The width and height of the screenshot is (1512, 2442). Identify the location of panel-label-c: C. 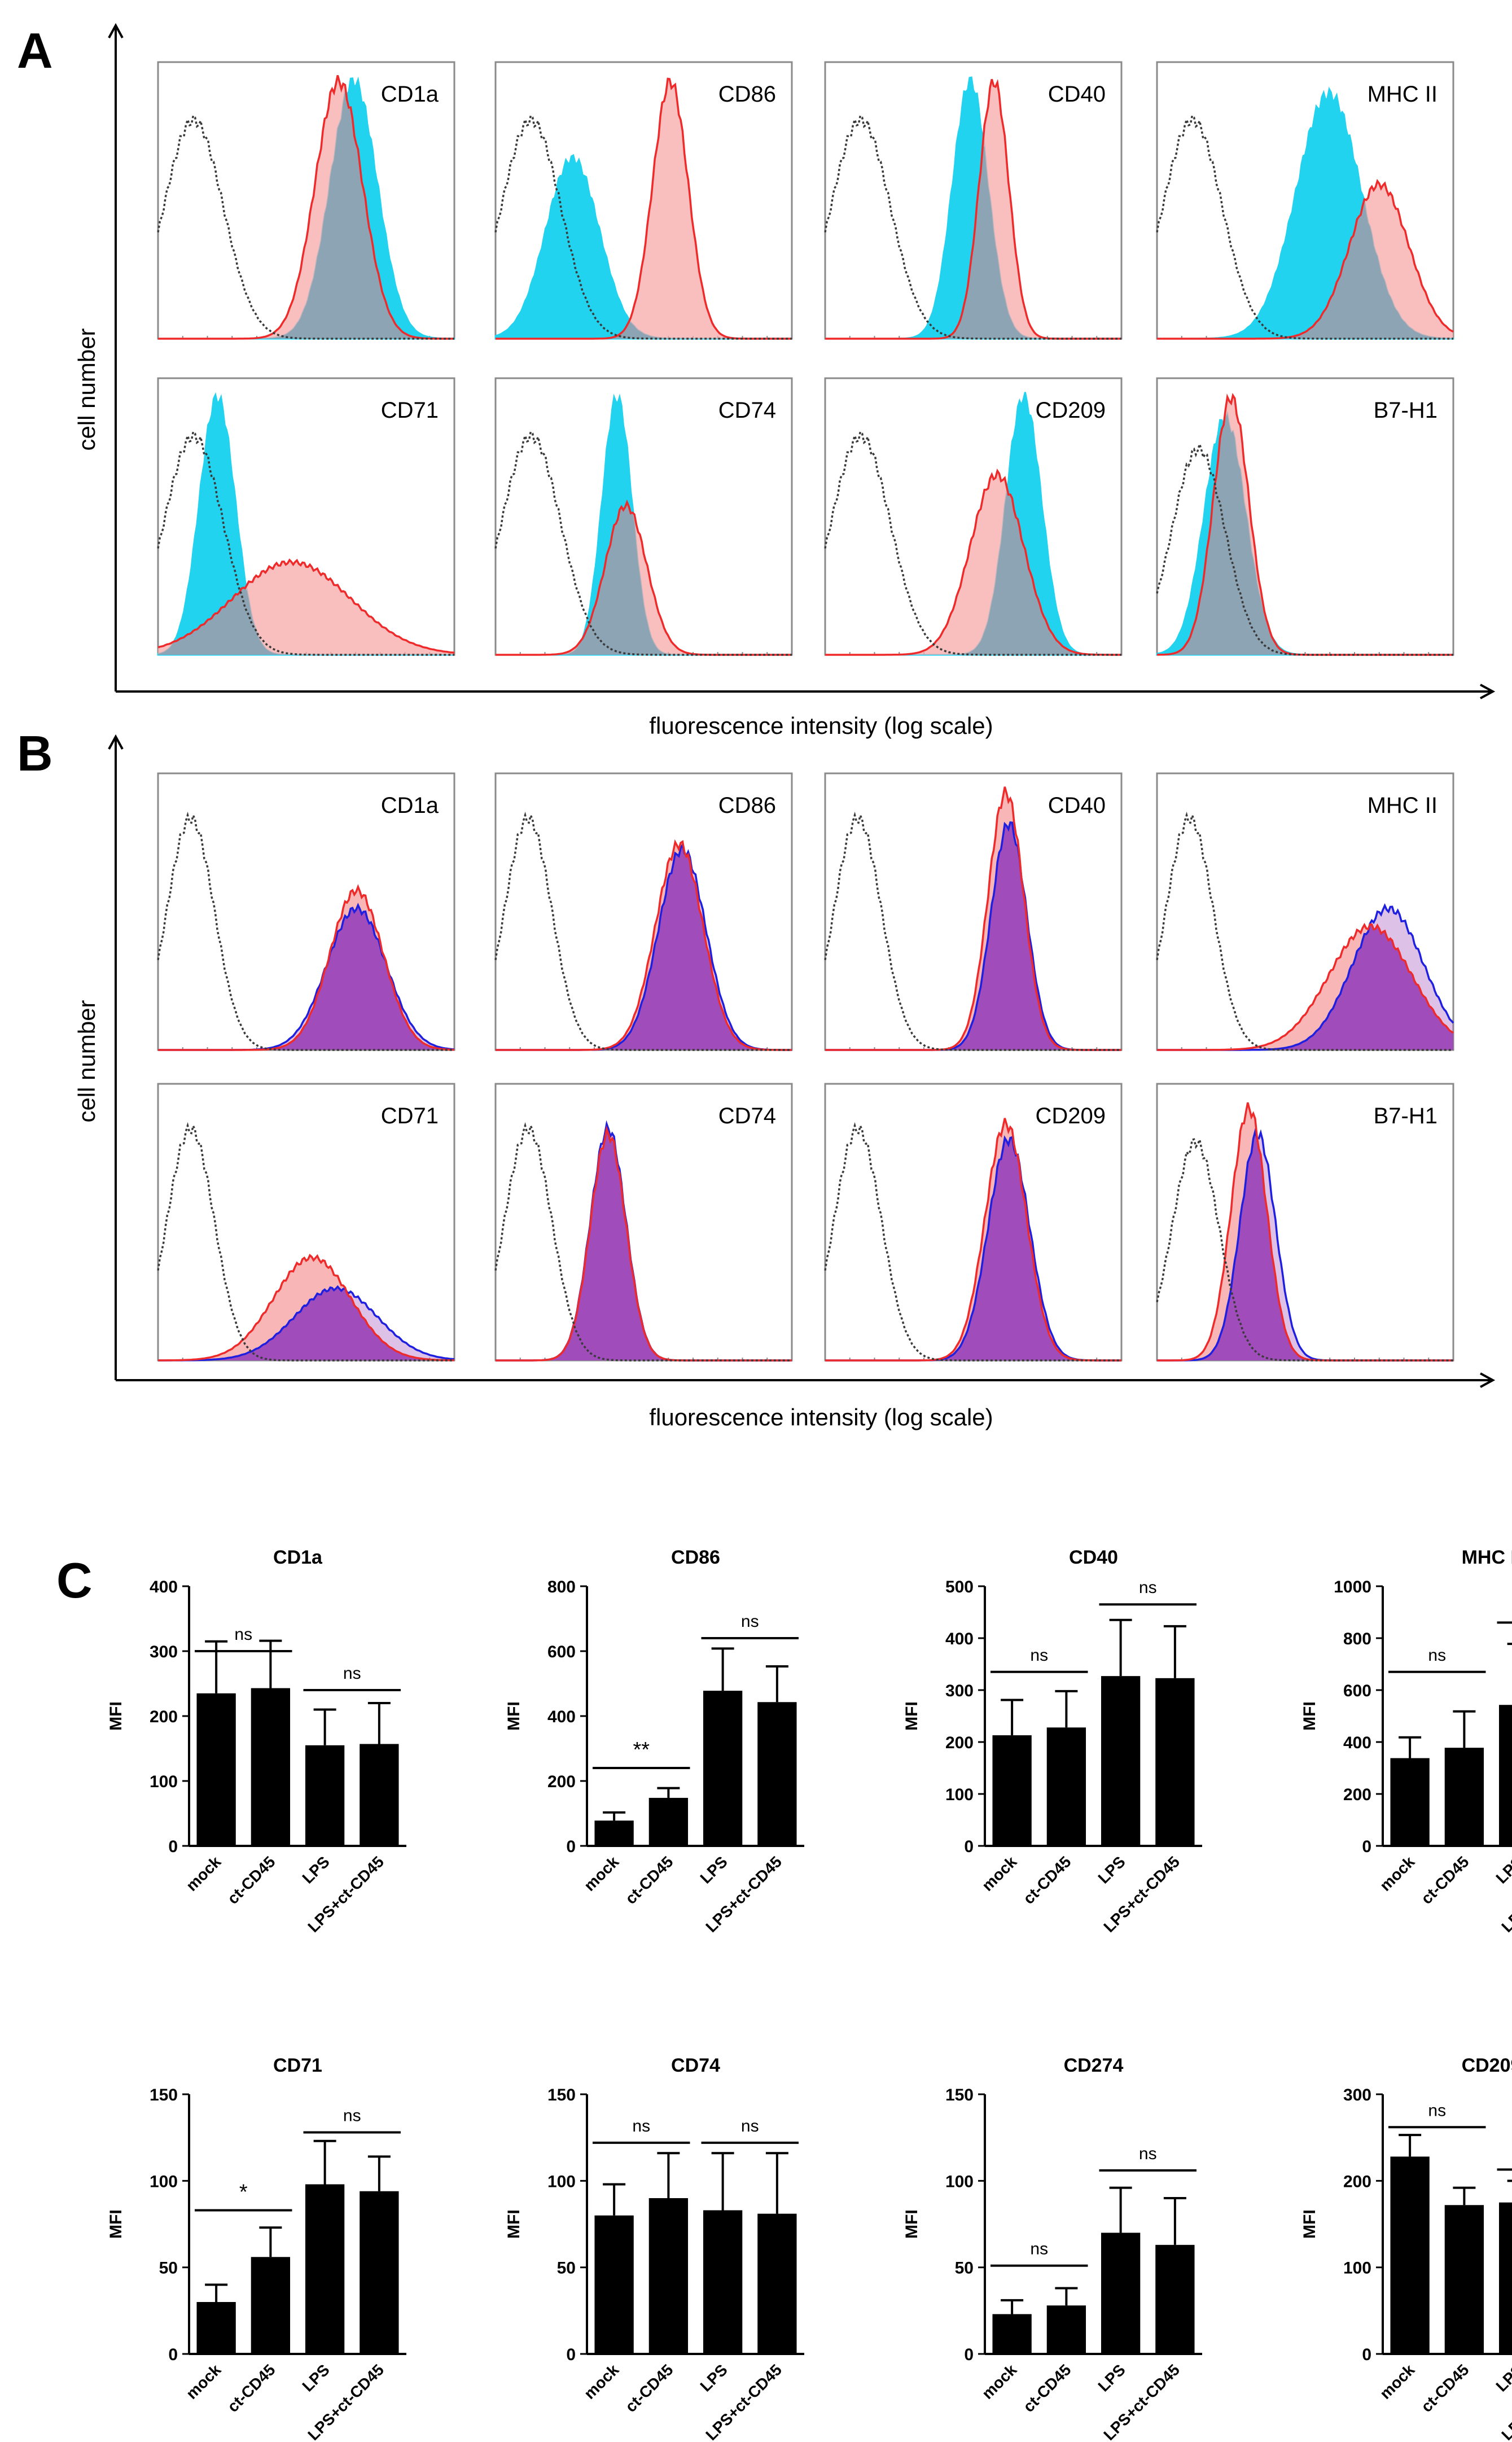
(74, 1580).